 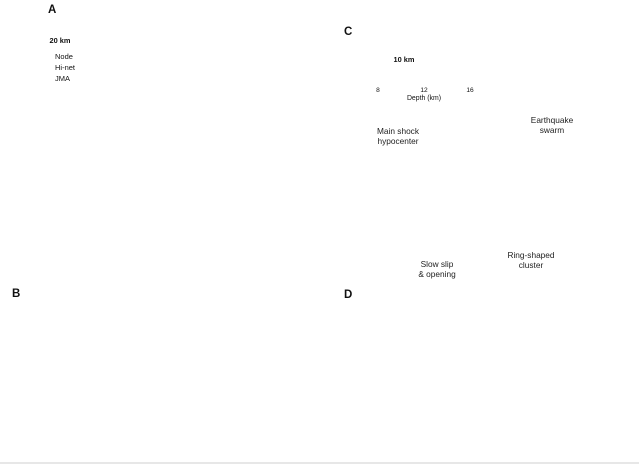 What do you see at coordinates (424, 98) in the screenshot?
I see `colorbar-title: Depth (km)` at bounding box center [424, 98].